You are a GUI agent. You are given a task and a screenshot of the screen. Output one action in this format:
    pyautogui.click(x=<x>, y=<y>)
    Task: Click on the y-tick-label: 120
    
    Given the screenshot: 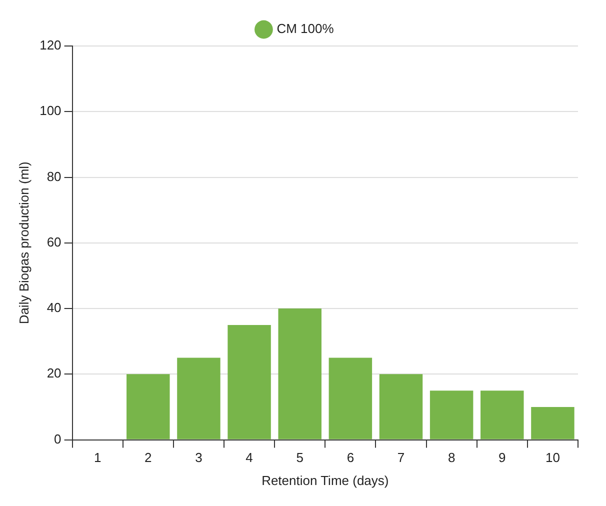 What is the action you would take?
    pyautogui.click(x=51, y=45)
    